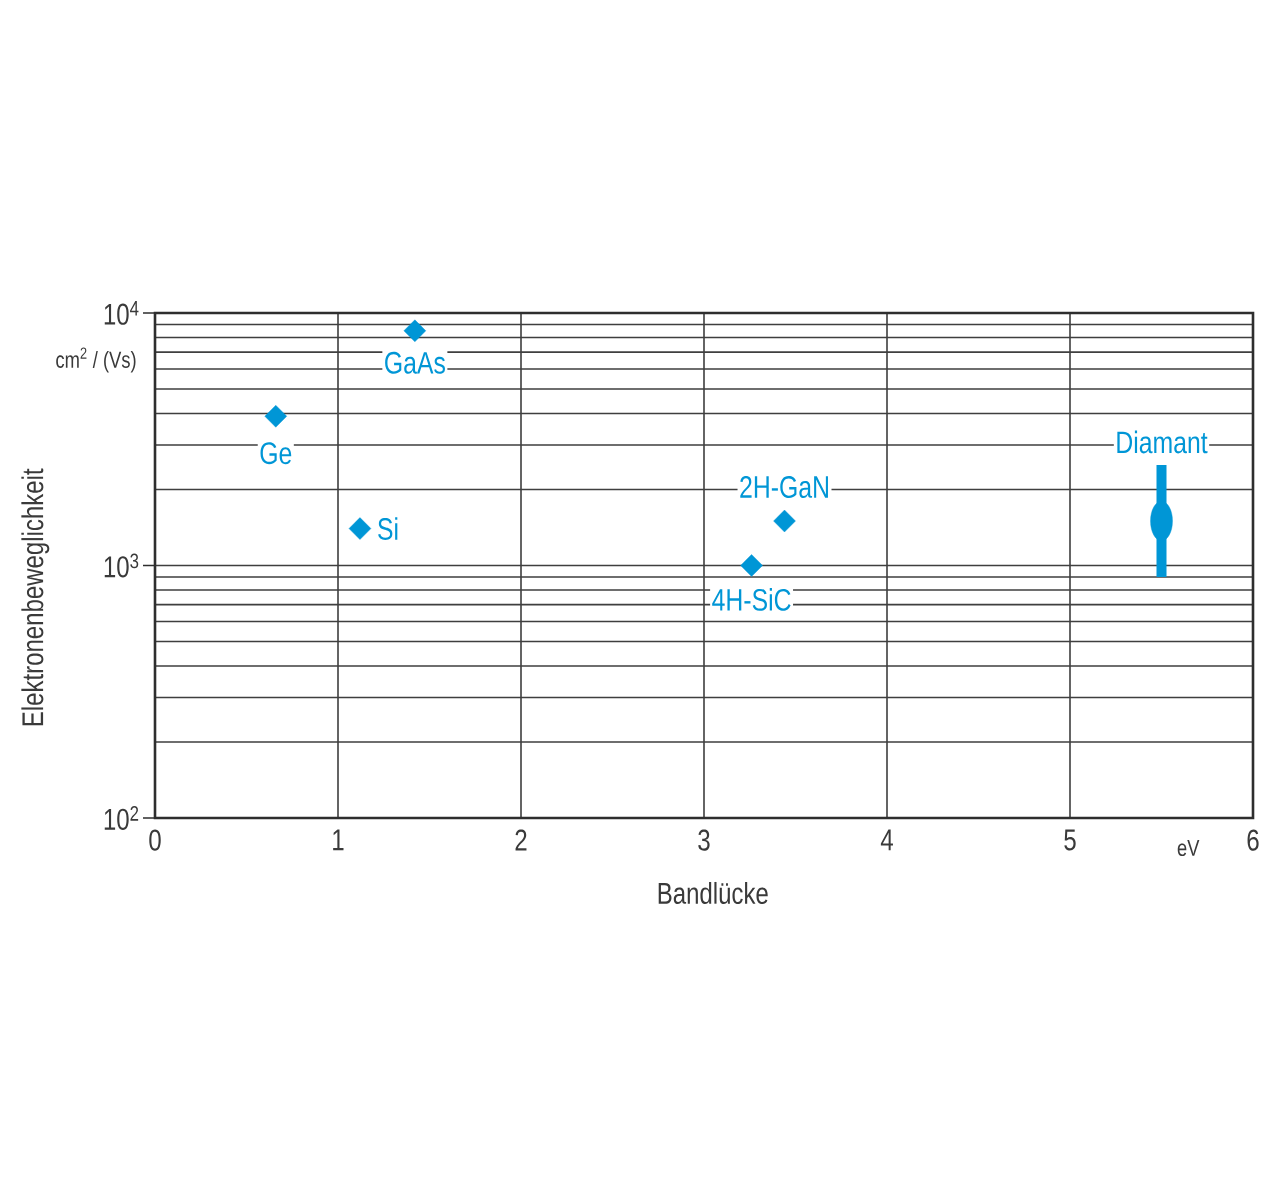  What do you see at coordinates (276, 453) in the screenshot?
I see `annotation: Ge` at bounding box center [276, 453].